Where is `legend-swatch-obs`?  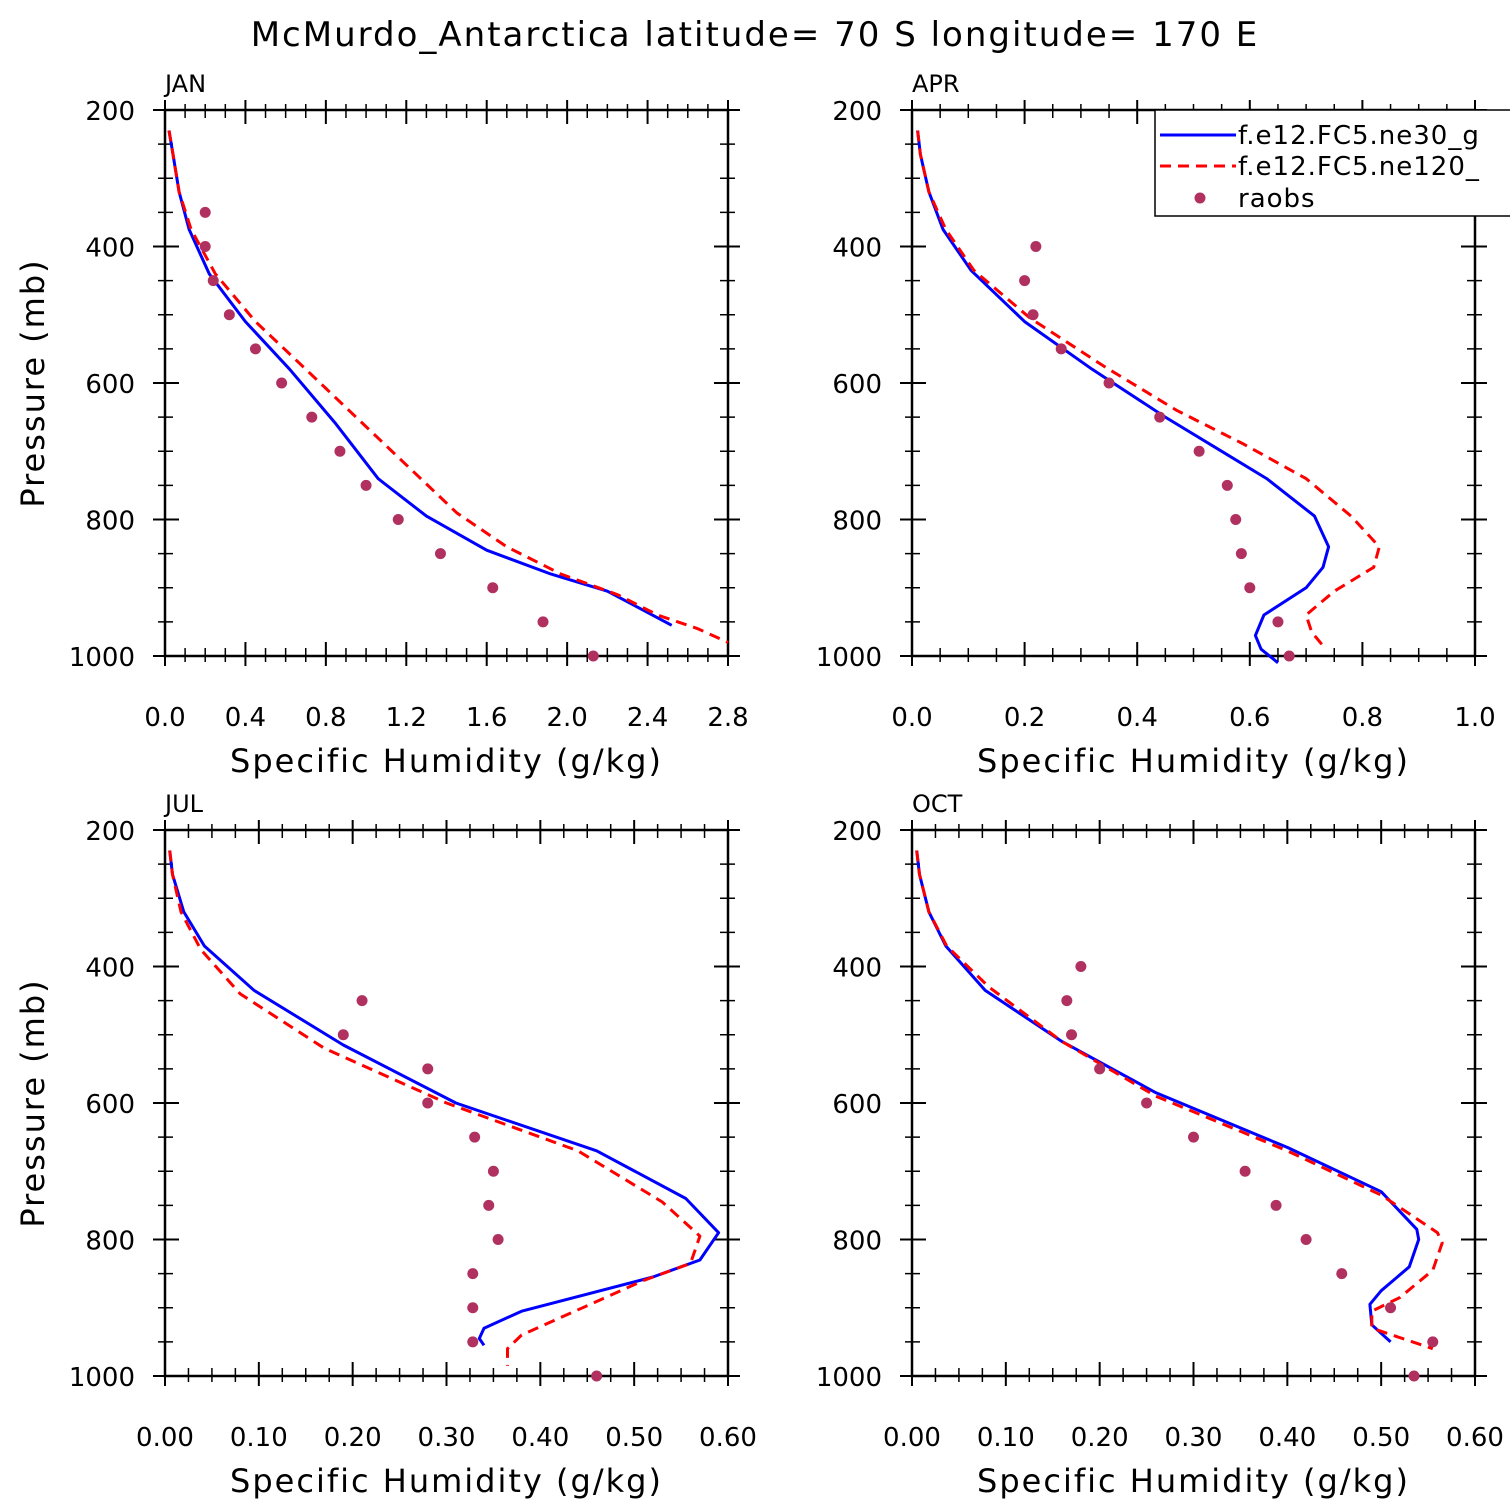
legend-swatch-obs is located at coordinates (1200, 198).